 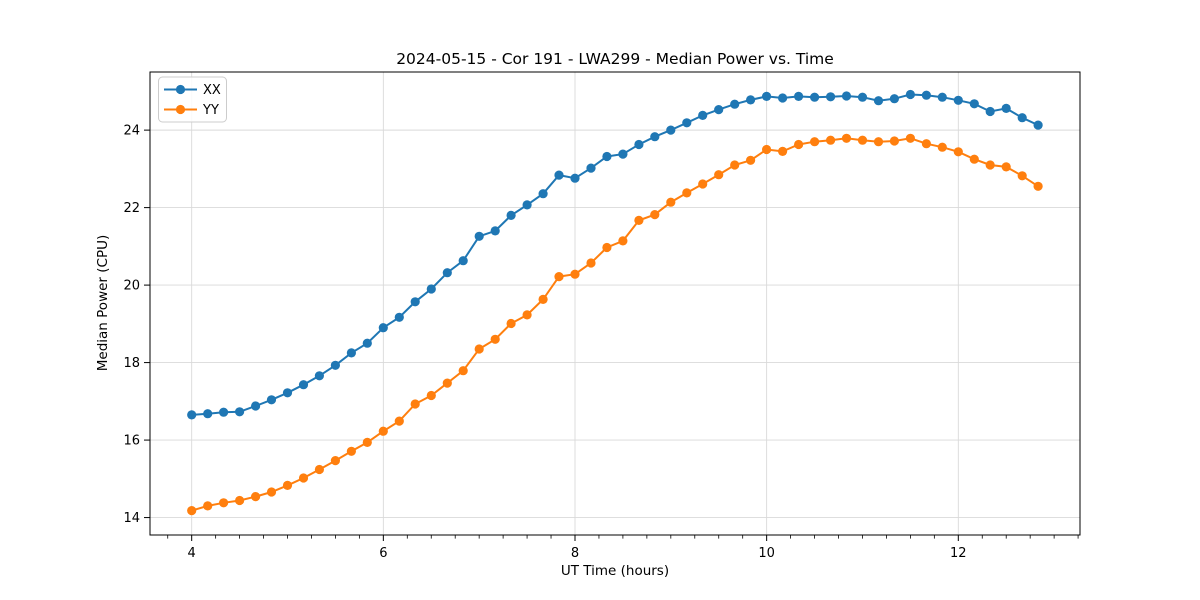 I want to click on y-tick-label: 24, so click(x=131, y=131).